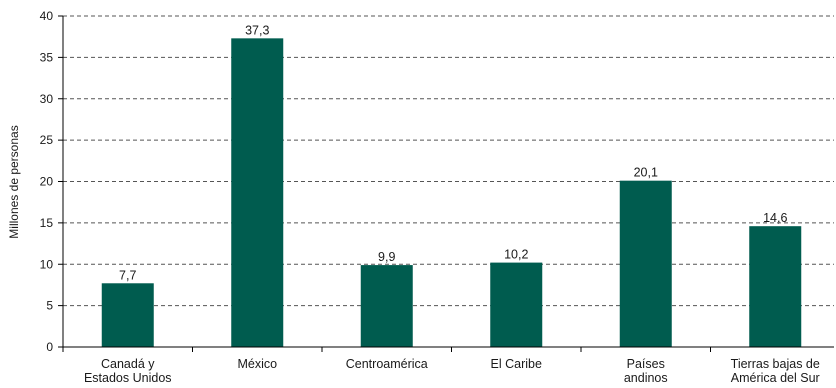 The height and width of the screenshot is (388, 836). Describe the element at coordinates (47, 182) in the screenshot. I see `y-tick-label-20: 20` at that location.